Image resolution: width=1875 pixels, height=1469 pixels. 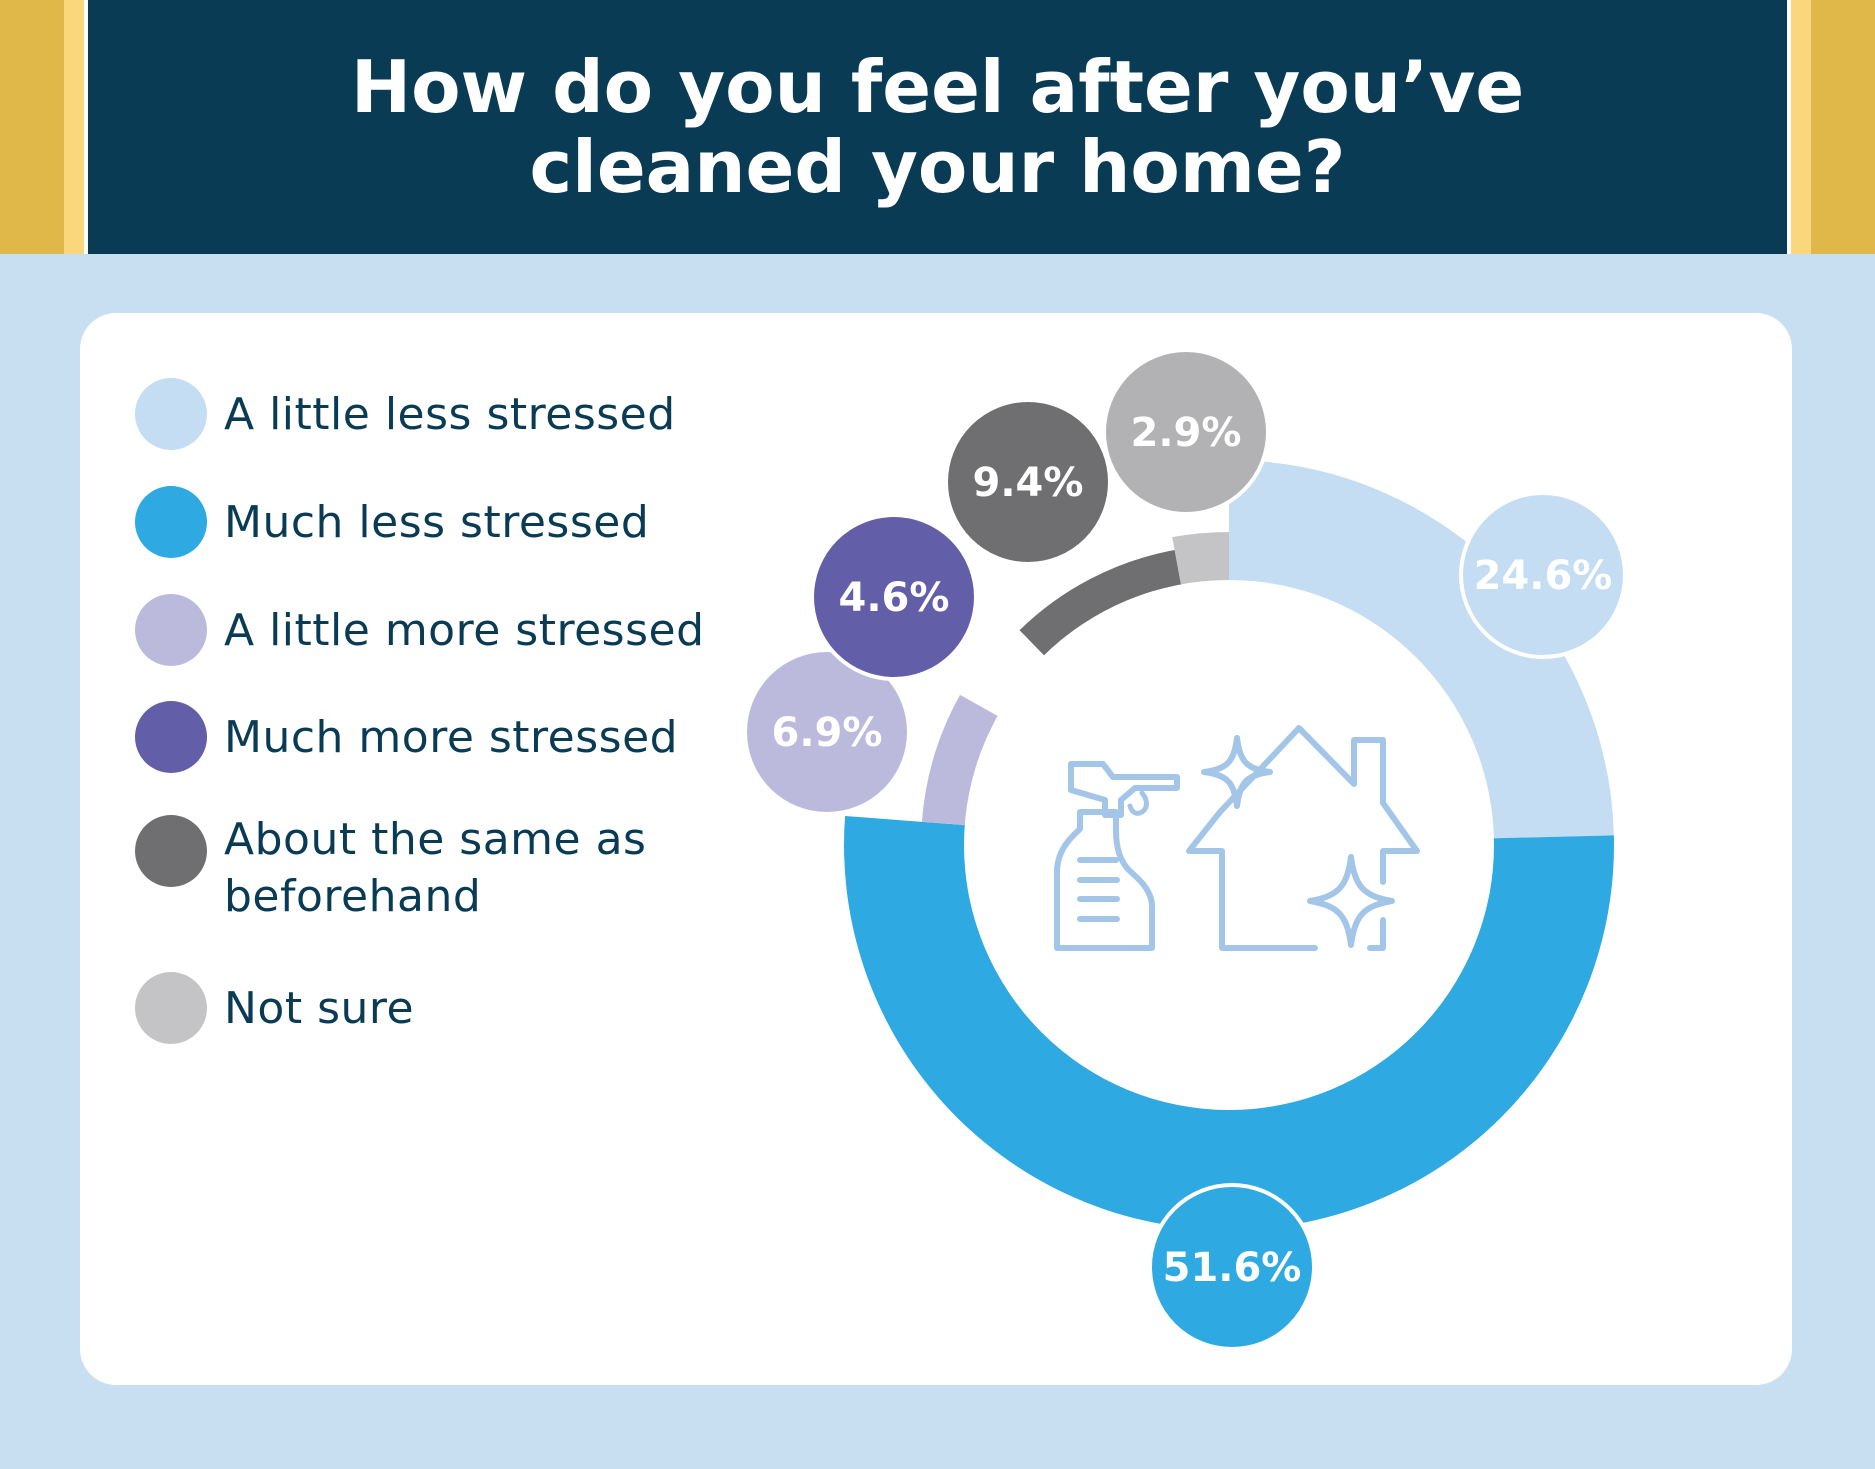 What do you see at coordinates (44, 127) in the screenshot?
I see `left-gold-stripe` at bounding box center [44, 127].